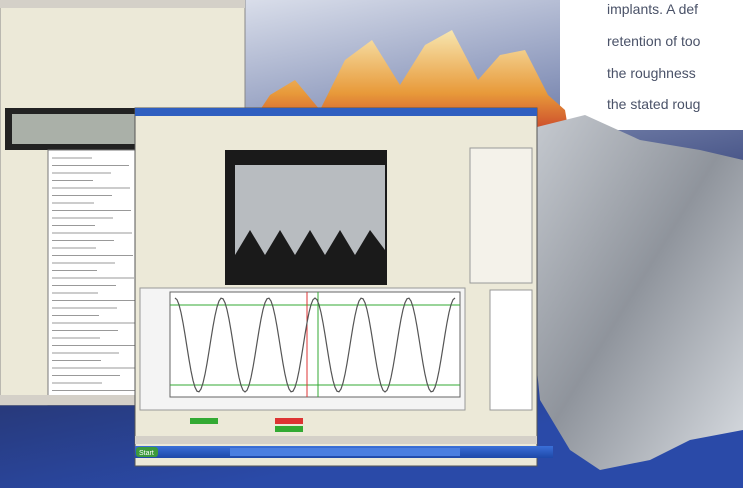  Describe the element at coordinates (501, 215) in the screenshot. I see `side-panel` at that location.